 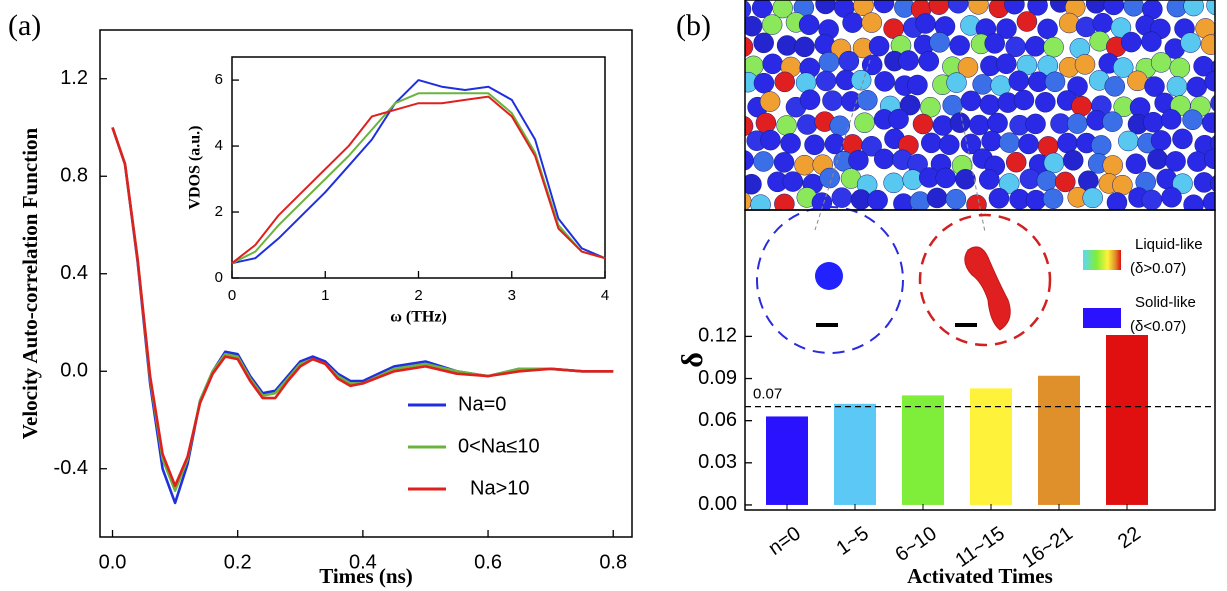 I want to click on series-line, so click(x=418, y=179).